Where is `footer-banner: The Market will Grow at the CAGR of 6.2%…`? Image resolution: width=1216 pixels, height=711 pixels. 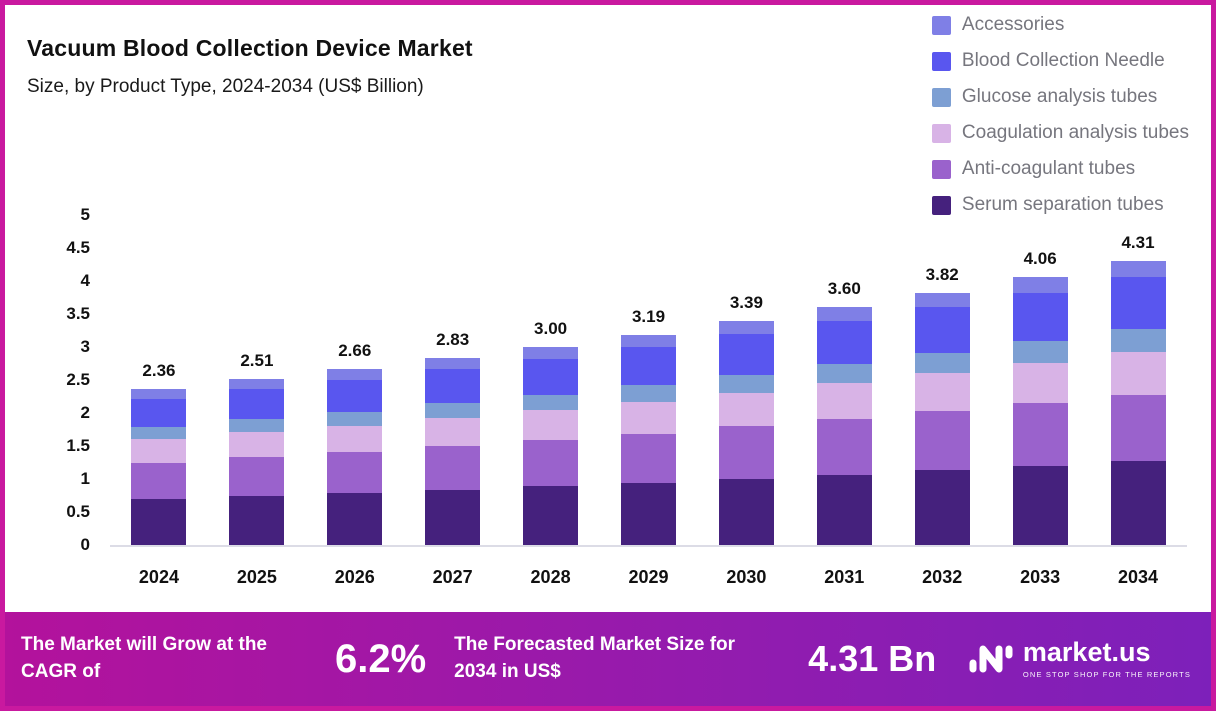
footer-banner: The Market will Grow at the CAGR of 6.2%… is located at coordinates (608, 659).